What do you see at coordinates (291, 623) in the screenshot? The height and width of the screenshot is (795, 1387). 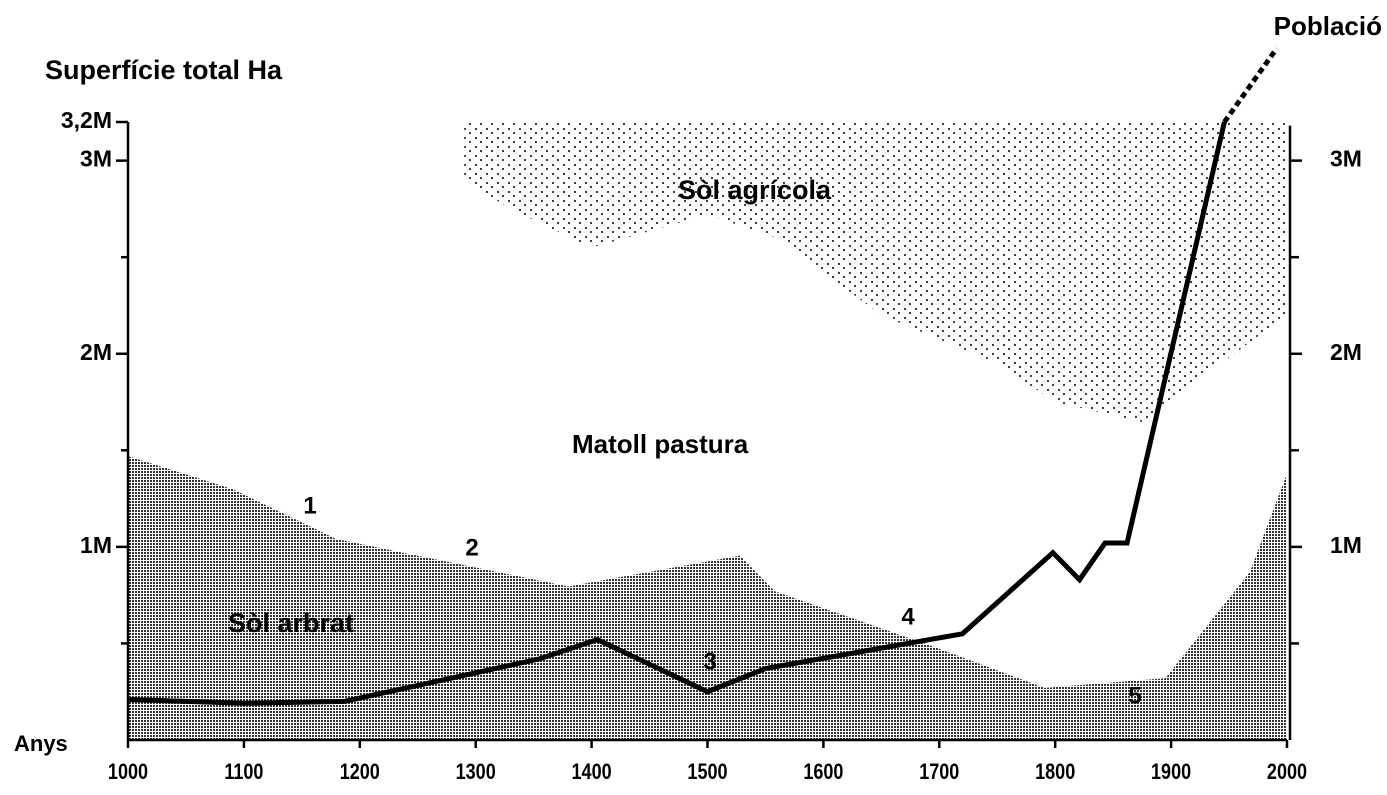 I see `series-label: Sòl arbrat` at bounding box center [291, 623].